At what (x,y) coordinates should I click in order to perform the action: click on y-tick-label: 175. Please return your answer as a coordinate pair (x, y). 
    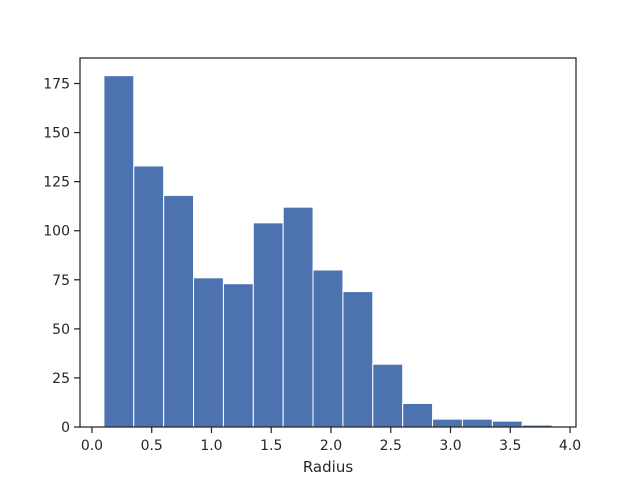
    Looking at the image, I should click on (56, 85).